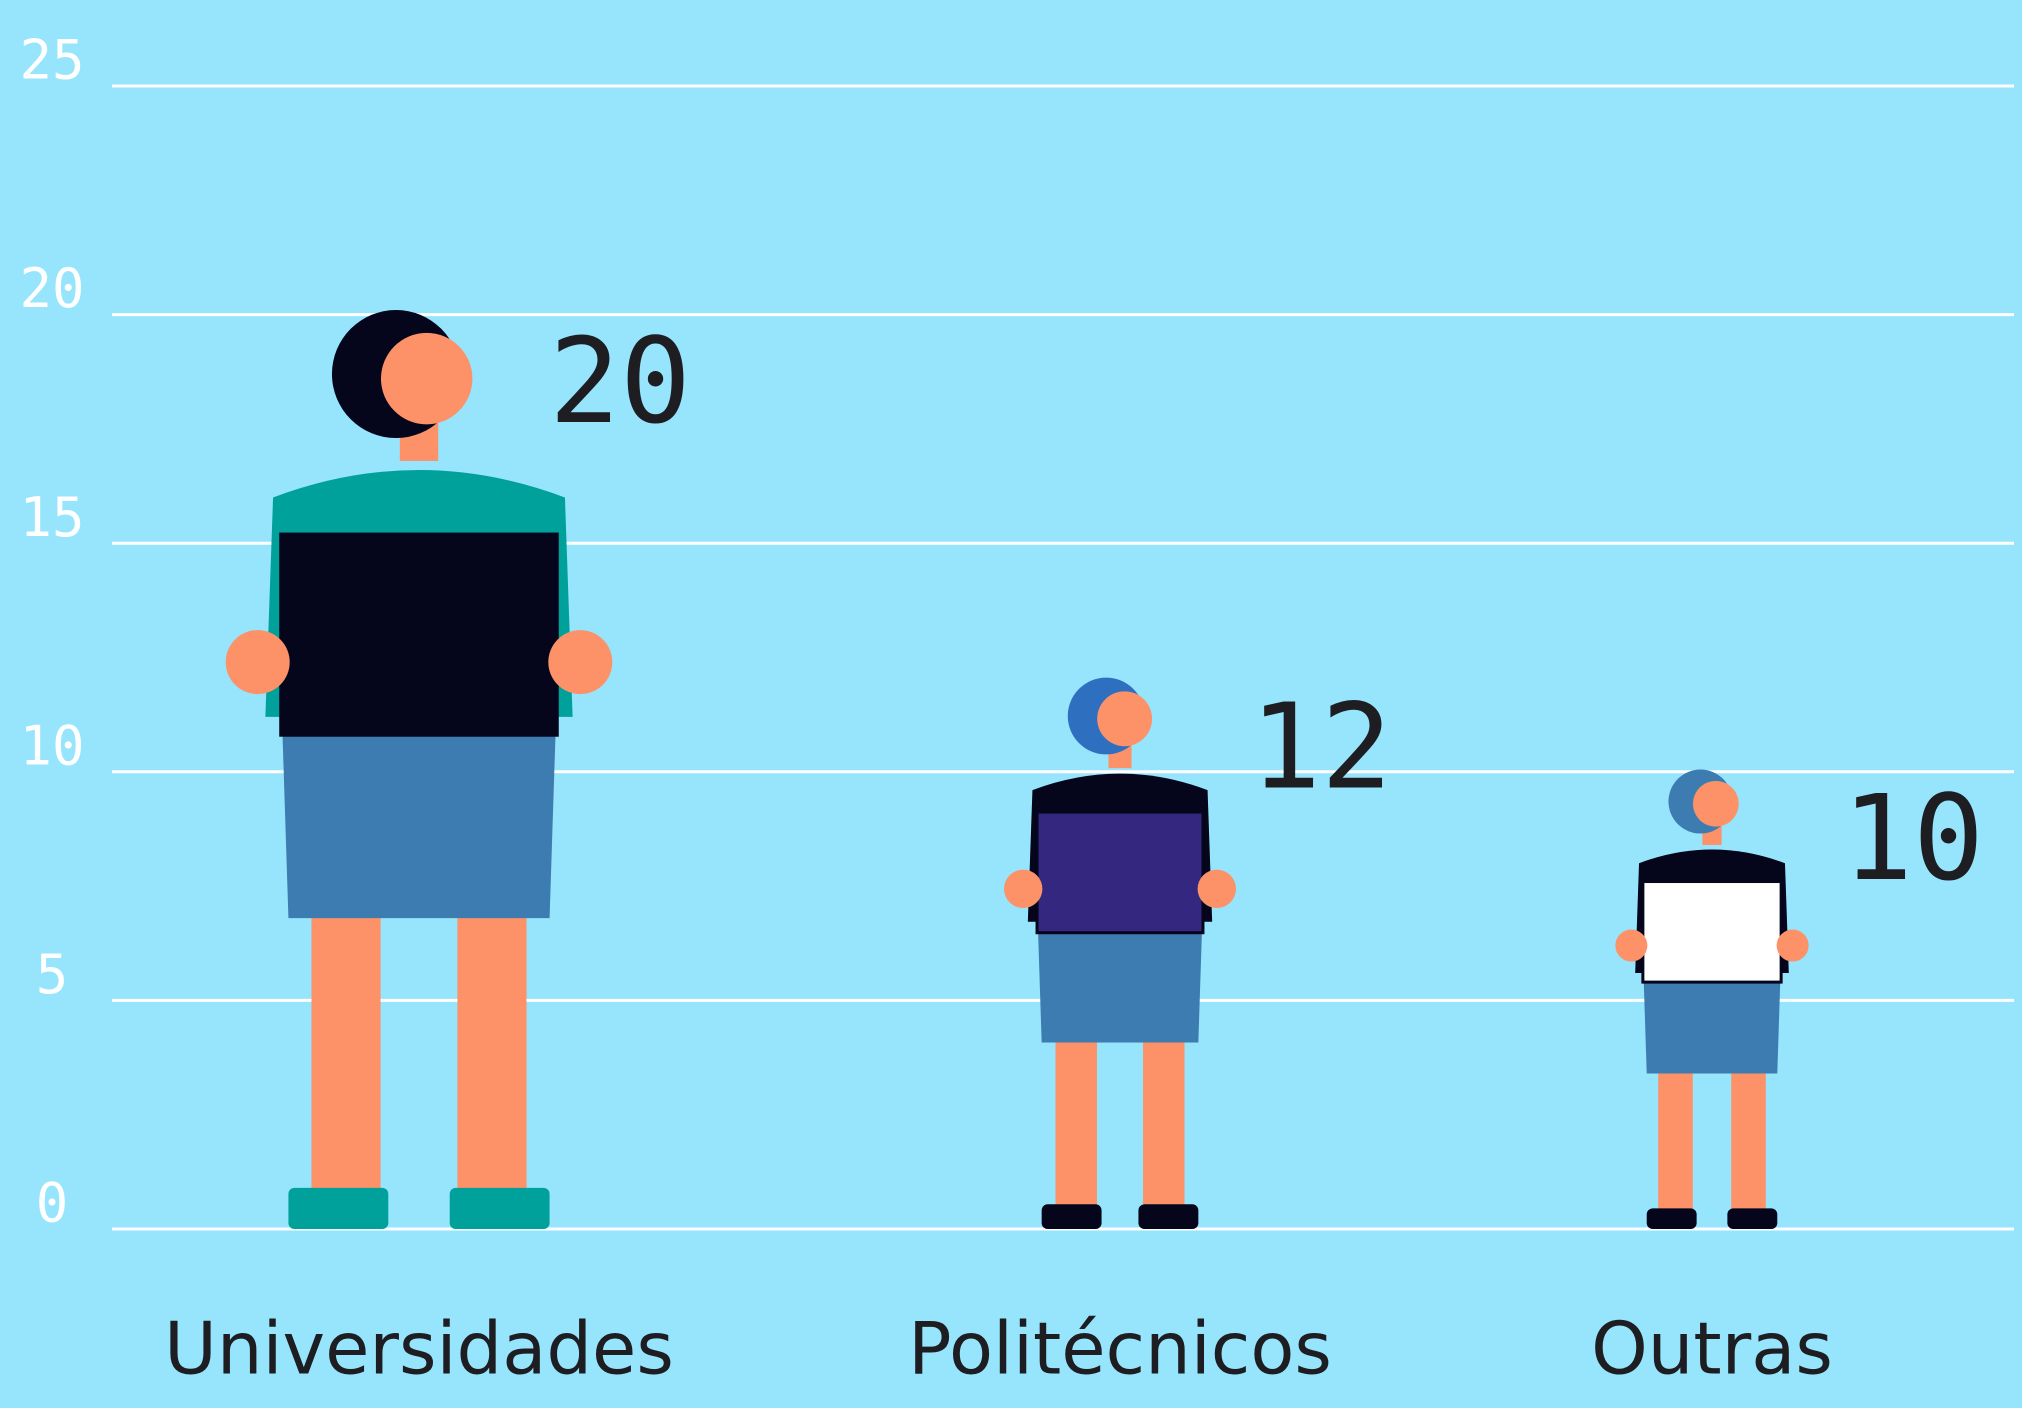 The image size is (2022, 1408). Describe the element at coordinates (1120, 1349) in the screenshot. I see `x-tick-label: Politécnicos` at that location.